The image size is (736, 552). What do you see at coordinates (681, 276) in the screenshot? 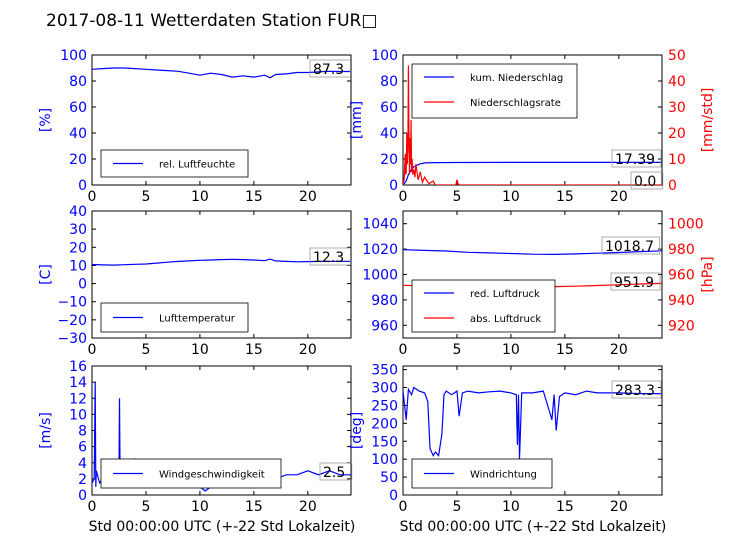
I see `y2-tick-label: 960` at bounding box center [681, 276].